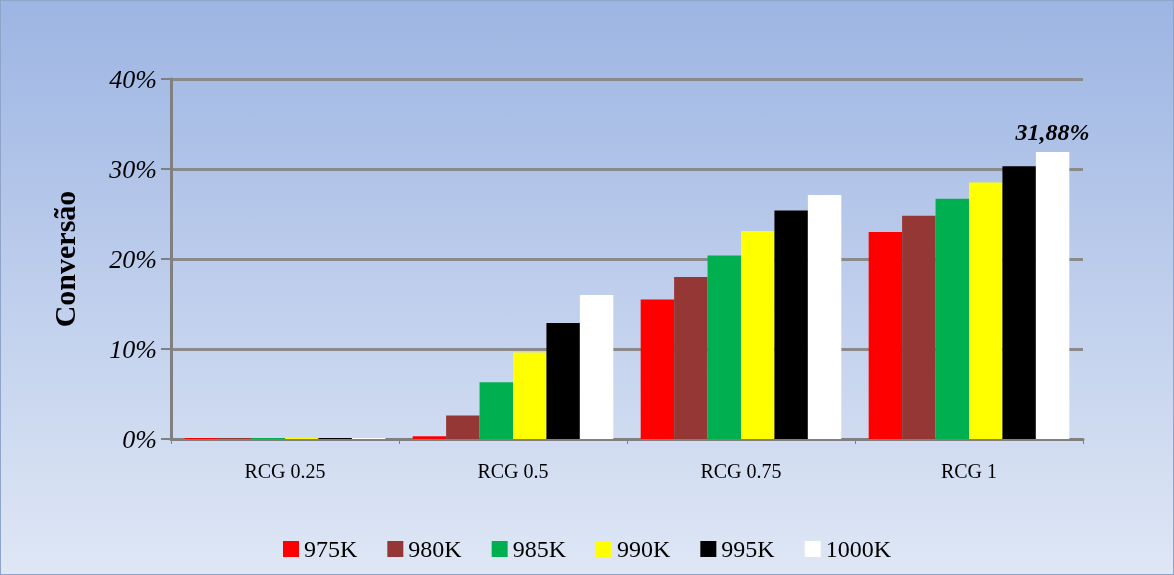 Image resolution: width=1174 pixels, height=575 pixels. What do you see at coordinates (741, 471) in the screenshot?
I see `x-tick-label: RCG 0.75` at bounding box center [741, 471].